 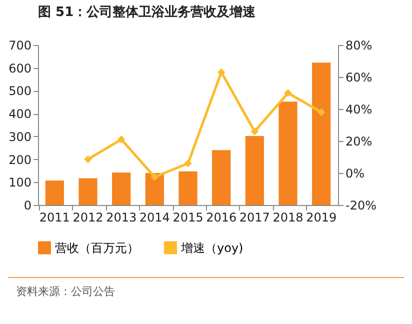 What do you see at coordinates (20, 45) in the screenshot?
I see `y-tick-label: 700` at bounding box center [20, 45].